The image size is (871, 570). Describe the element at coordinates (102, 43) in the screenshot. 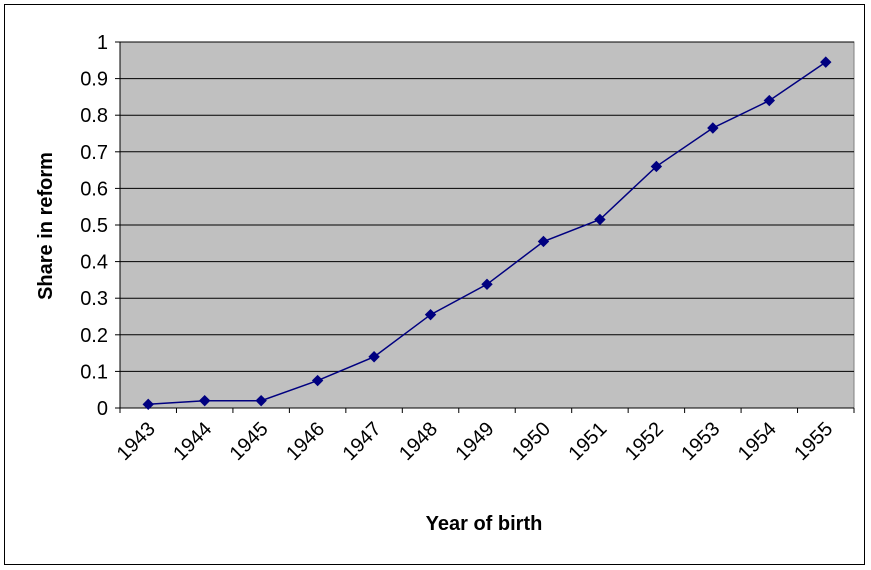

I see `y-tick-label: 1` at that location.